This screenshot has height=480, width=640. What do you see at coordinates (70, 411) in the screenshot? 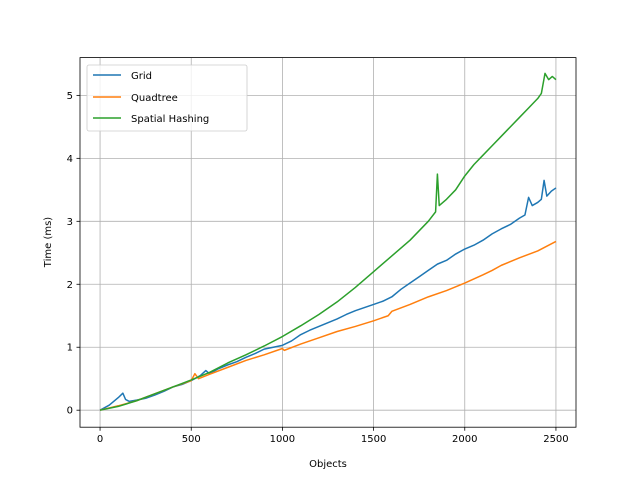
I see `y-tick-label: 0` at bounding box center [70, 411].